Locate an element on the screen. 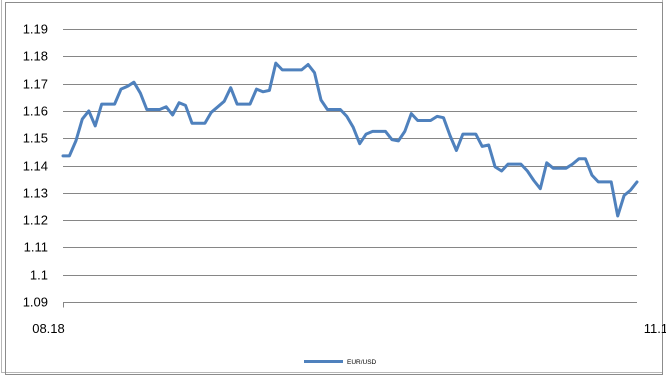  axes is located at coordinates (350, 305).